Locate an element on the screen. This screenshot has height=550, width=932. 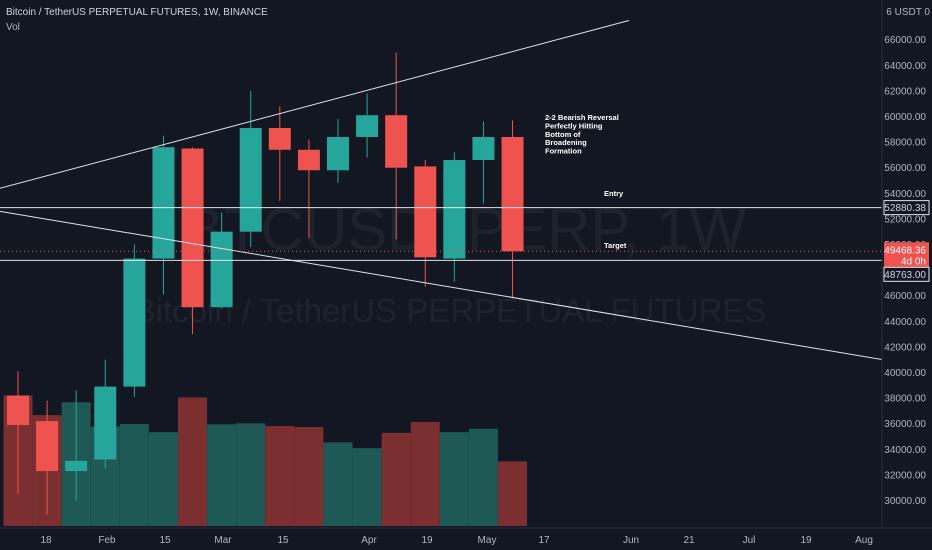
volume-indicator-label: Vol is located at coordinates (13, 27).